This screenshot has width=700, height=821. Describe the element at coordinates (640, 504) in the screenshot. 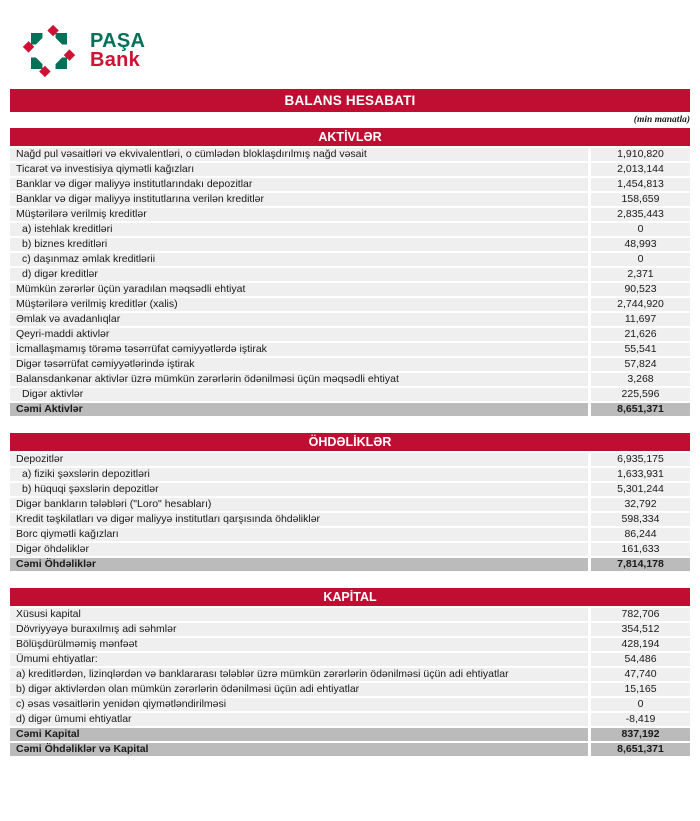

I see `row-value: 32,792` at that location.